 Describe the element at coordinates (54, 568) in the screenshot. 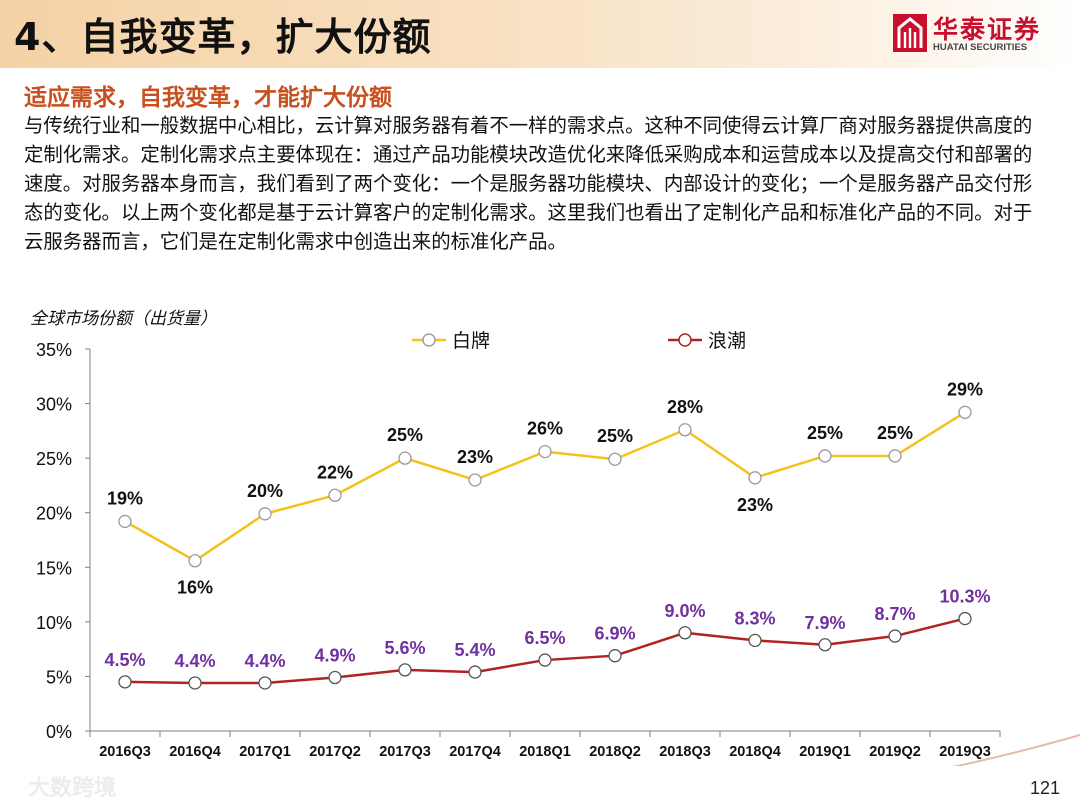

I see `y-tick-label: 15%` at that location.